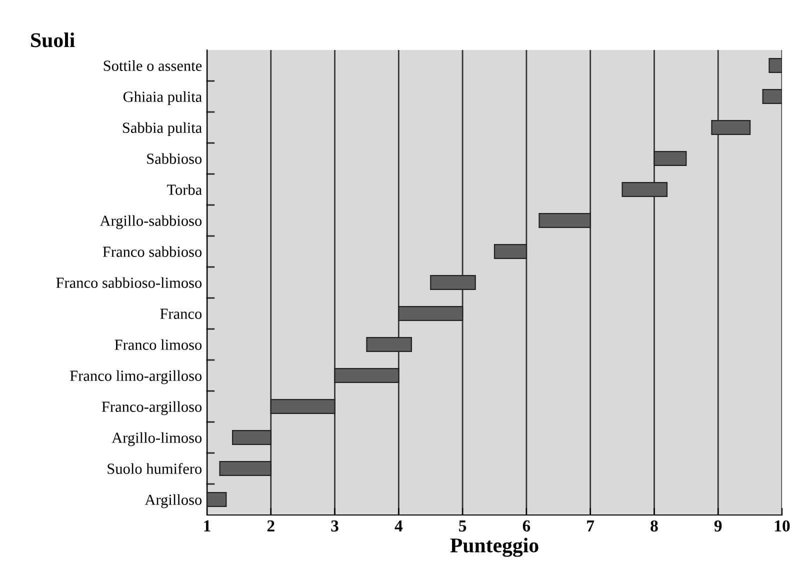  Describe the element at coordinates (494, 547) in the screenshot. I see `x-axis-title: Punteggio` at that location.